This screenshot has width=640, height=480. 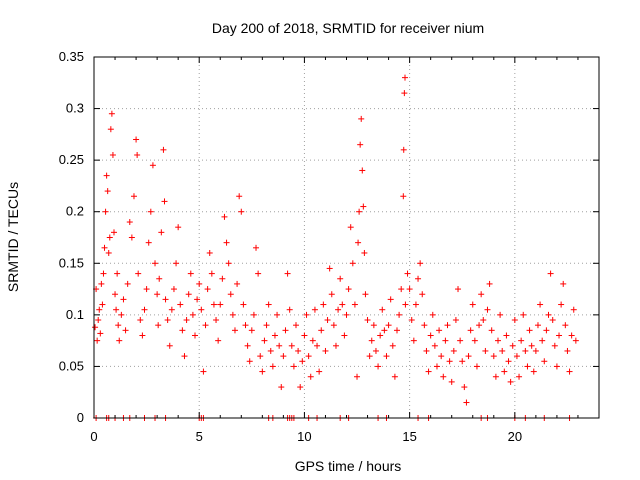 I want to click on y-tick-label: 0.05, so click(x=71, y=365).